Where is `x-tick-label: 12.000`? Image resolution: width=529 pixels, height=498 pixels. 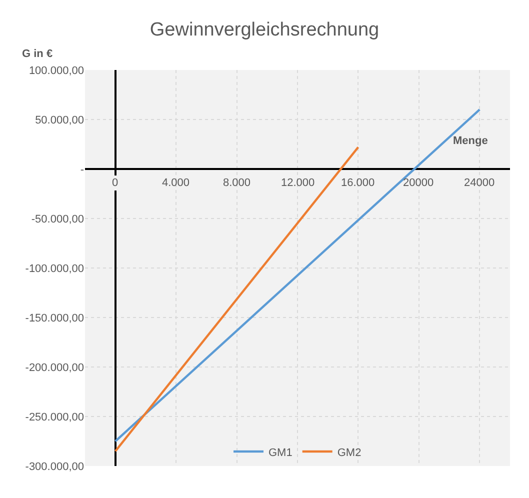 x-tick-label: 12.000 is located at coordinates (298, 183).